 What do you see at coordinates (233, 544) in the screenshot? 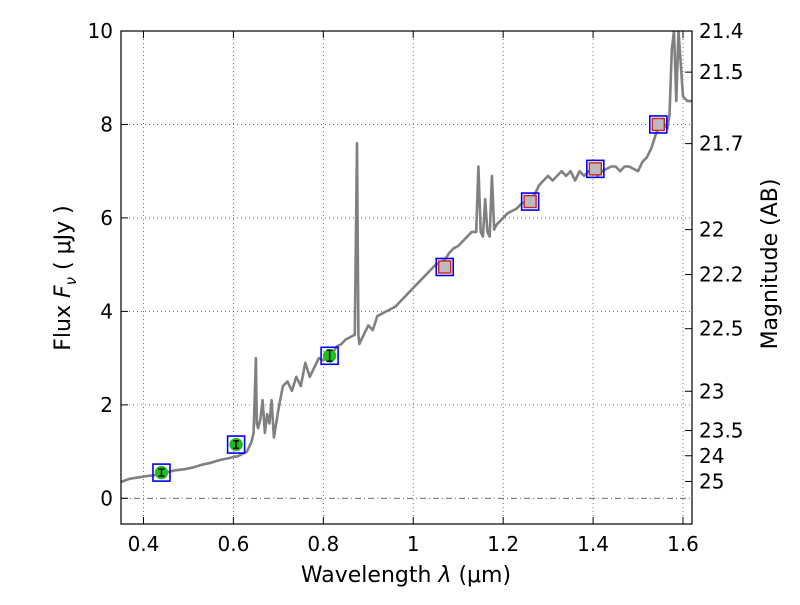
I see `x-tick-label: 0.6` at bounding box center [233, 544].